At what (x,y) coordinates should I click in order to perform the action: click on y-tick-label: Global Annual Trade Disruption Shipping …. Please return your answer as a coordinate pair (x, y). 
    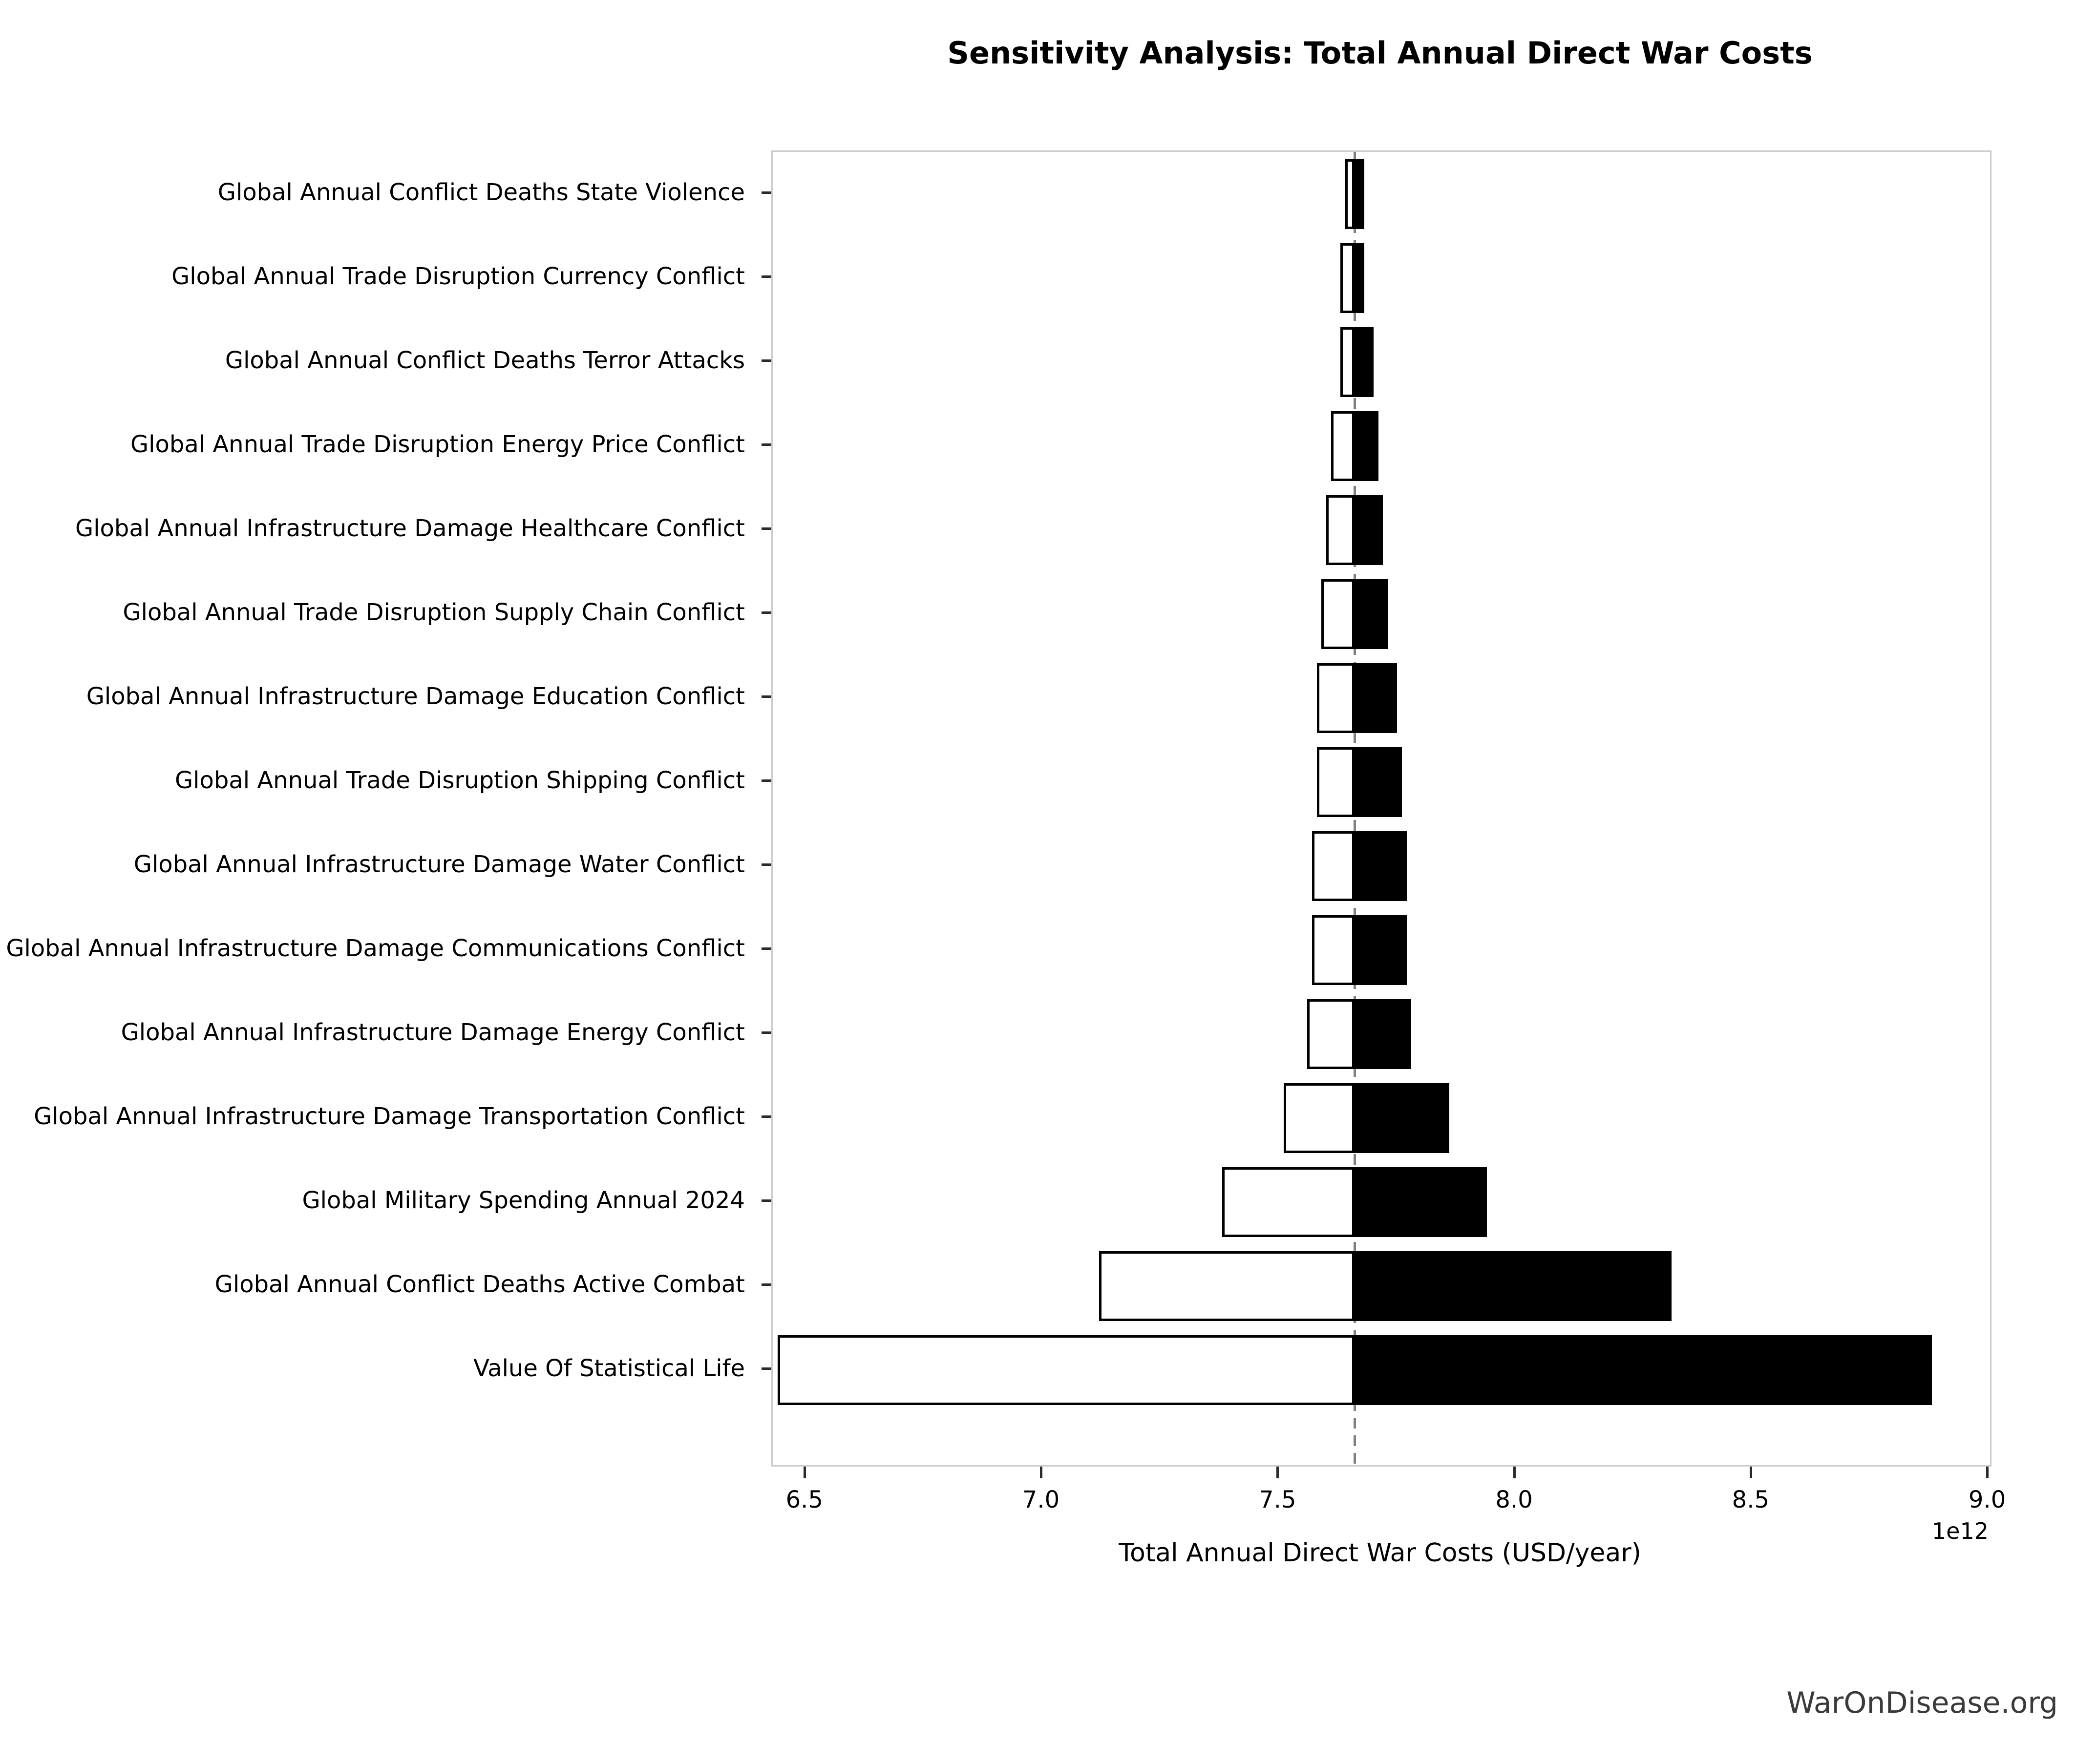
    Looking at the image, I should click on (459, 780).